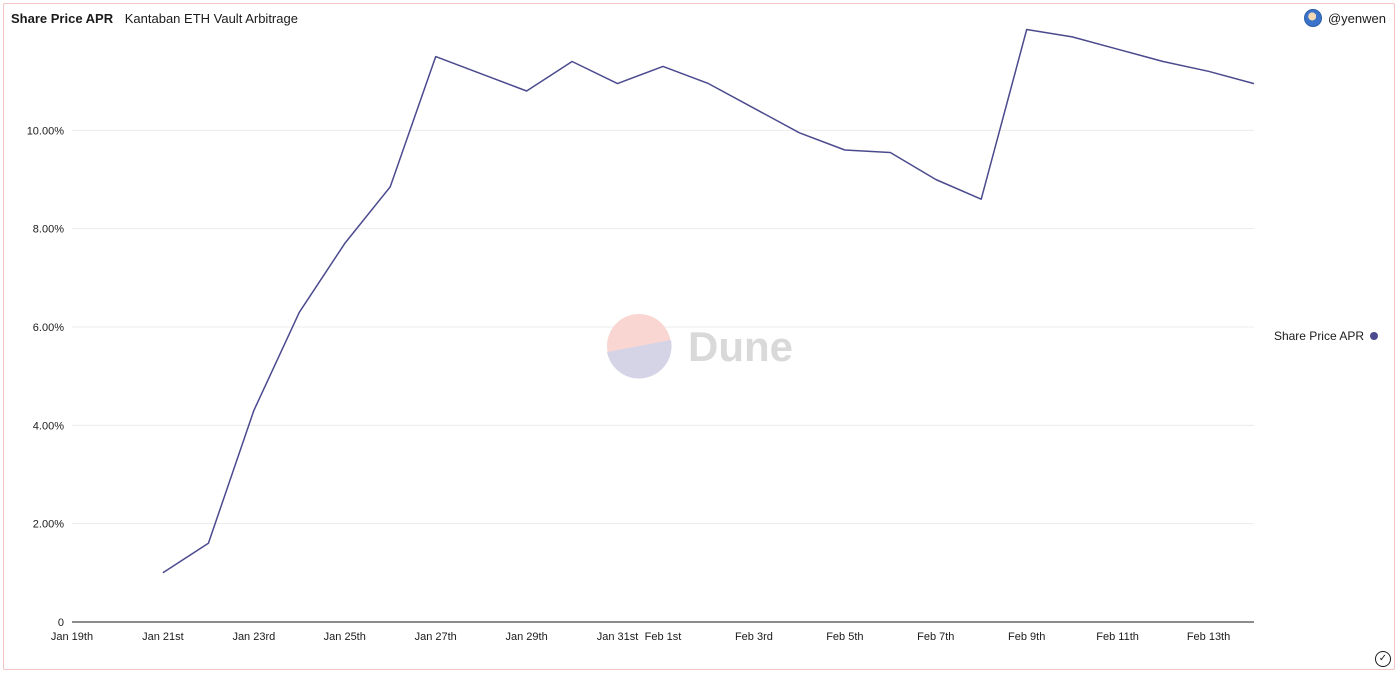  I want to click on y-tick-label: 0, so click(61, 623).